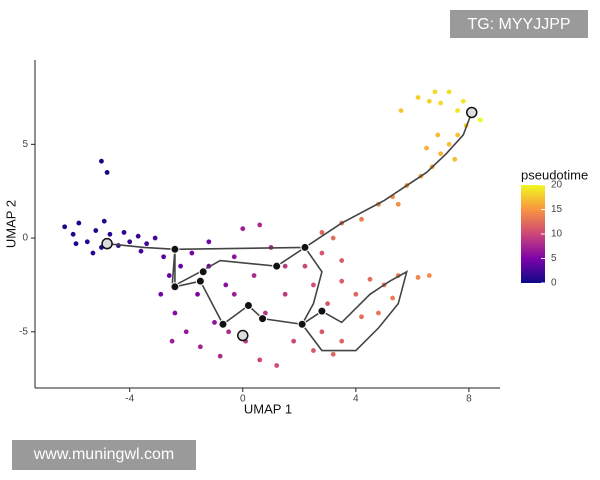 Image resolution: width=600 pixels, height=480 pixels. Describe the element at coordinates (518, 24) in the screenshot. I see `watermark: TG: MYYJJPP` at that location.